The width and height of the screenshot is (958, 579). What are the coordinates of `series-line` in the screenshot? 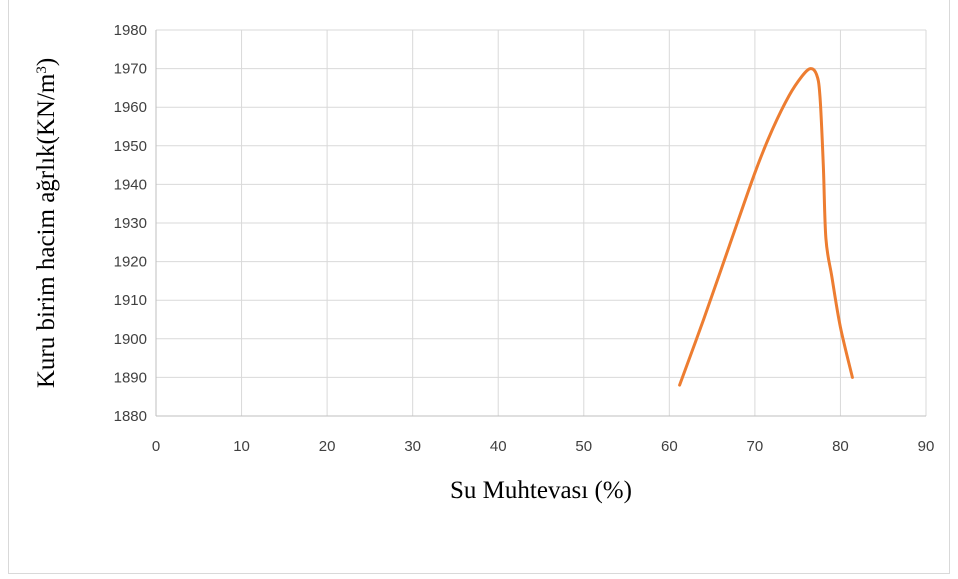 It's located at (766, 227).